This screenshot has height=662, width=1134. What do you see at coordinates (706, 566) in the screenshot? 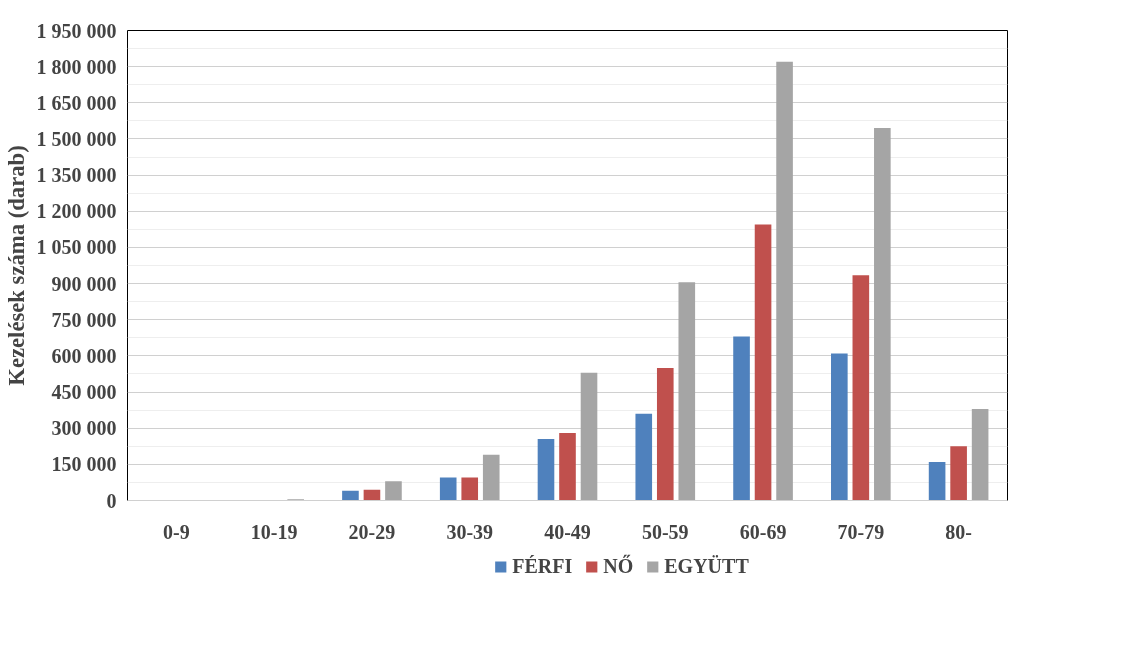
I see `legend-label: EGYÜTT` at bounding box center [706, 566].